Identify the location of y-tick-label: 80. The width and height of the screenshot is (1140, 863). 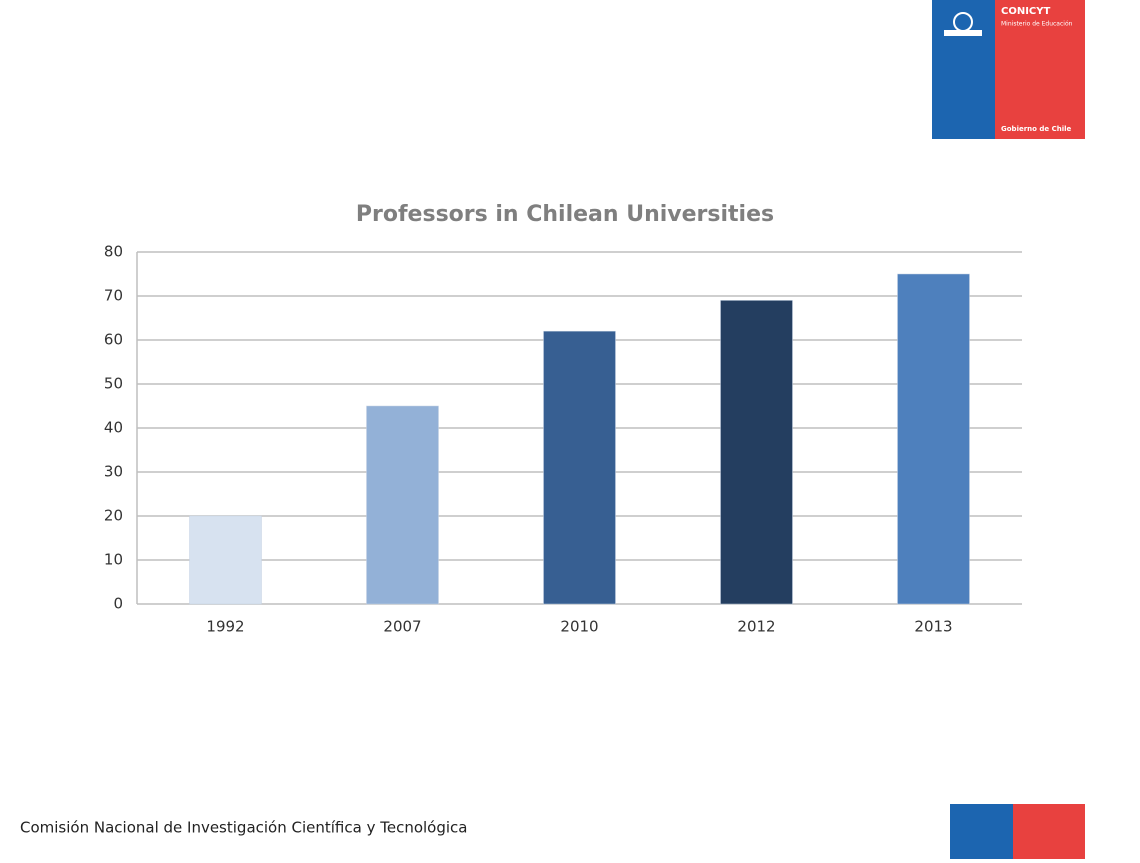
(113, 252).